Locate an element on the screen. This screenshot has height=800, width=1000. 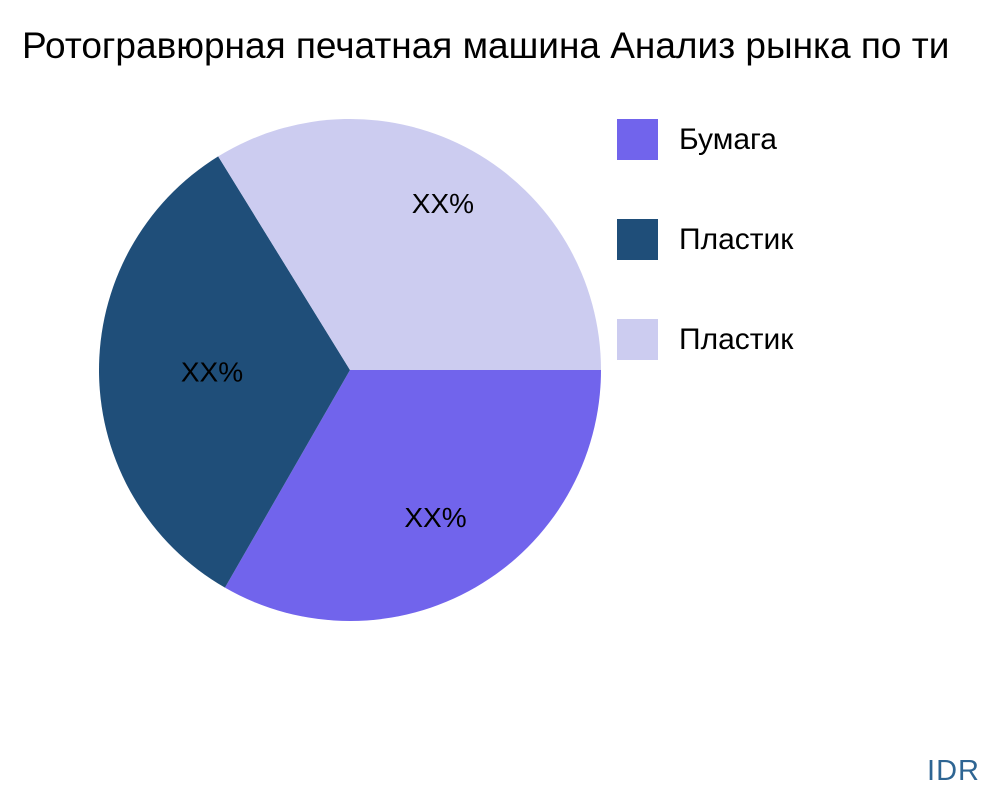
watermark-idr: IDR is located at coordinates (953, 771).